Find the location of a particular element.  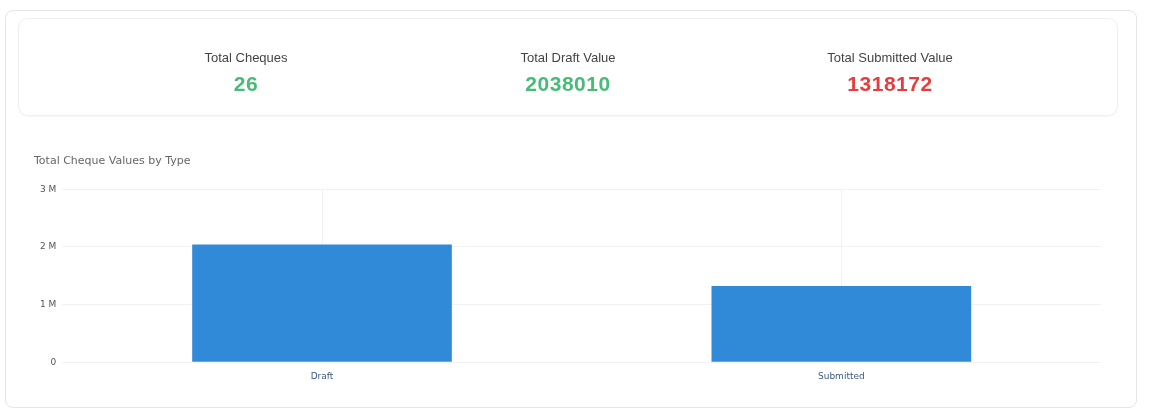

y-tick-label: 3 M is located at coordinates (48, 188).